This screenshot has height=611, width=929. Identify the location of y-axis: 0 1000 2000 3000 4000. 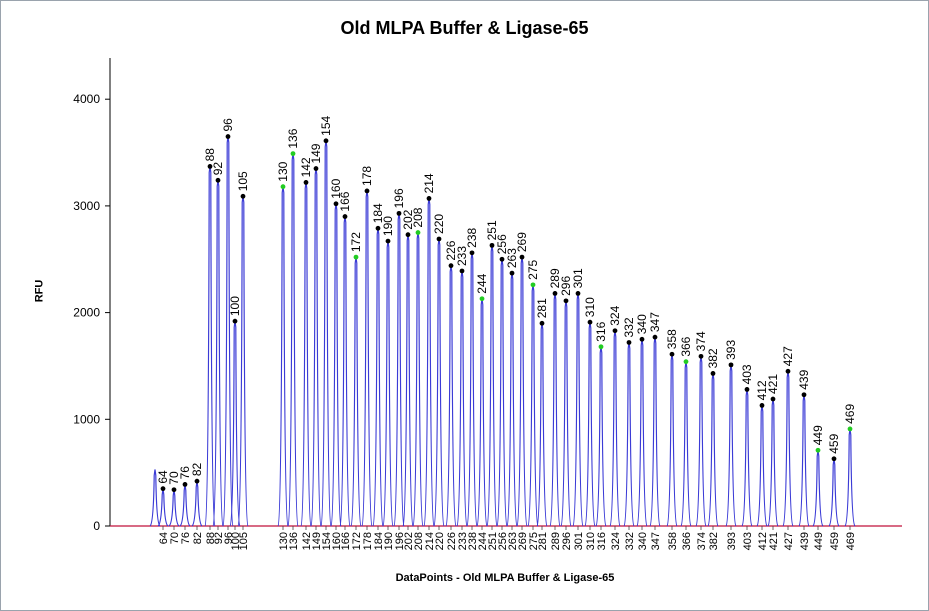
(92, 295).